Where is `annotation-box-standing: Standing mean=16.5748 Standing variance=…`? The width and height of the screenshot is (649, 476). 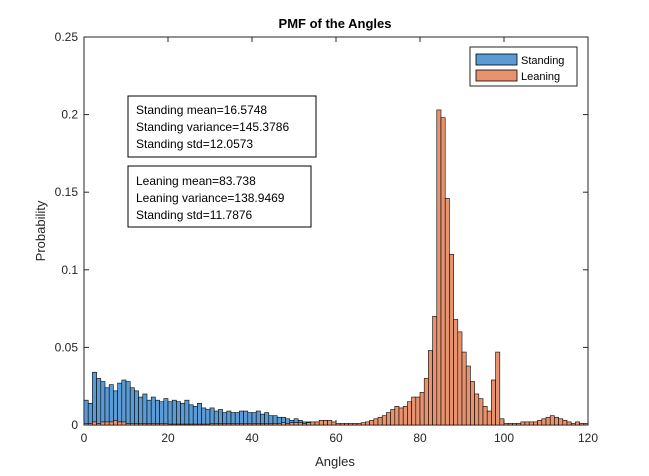
annotation-box-standing: Standing mean=16.5748 Standing variance=… is located at coordinates (222, 126).